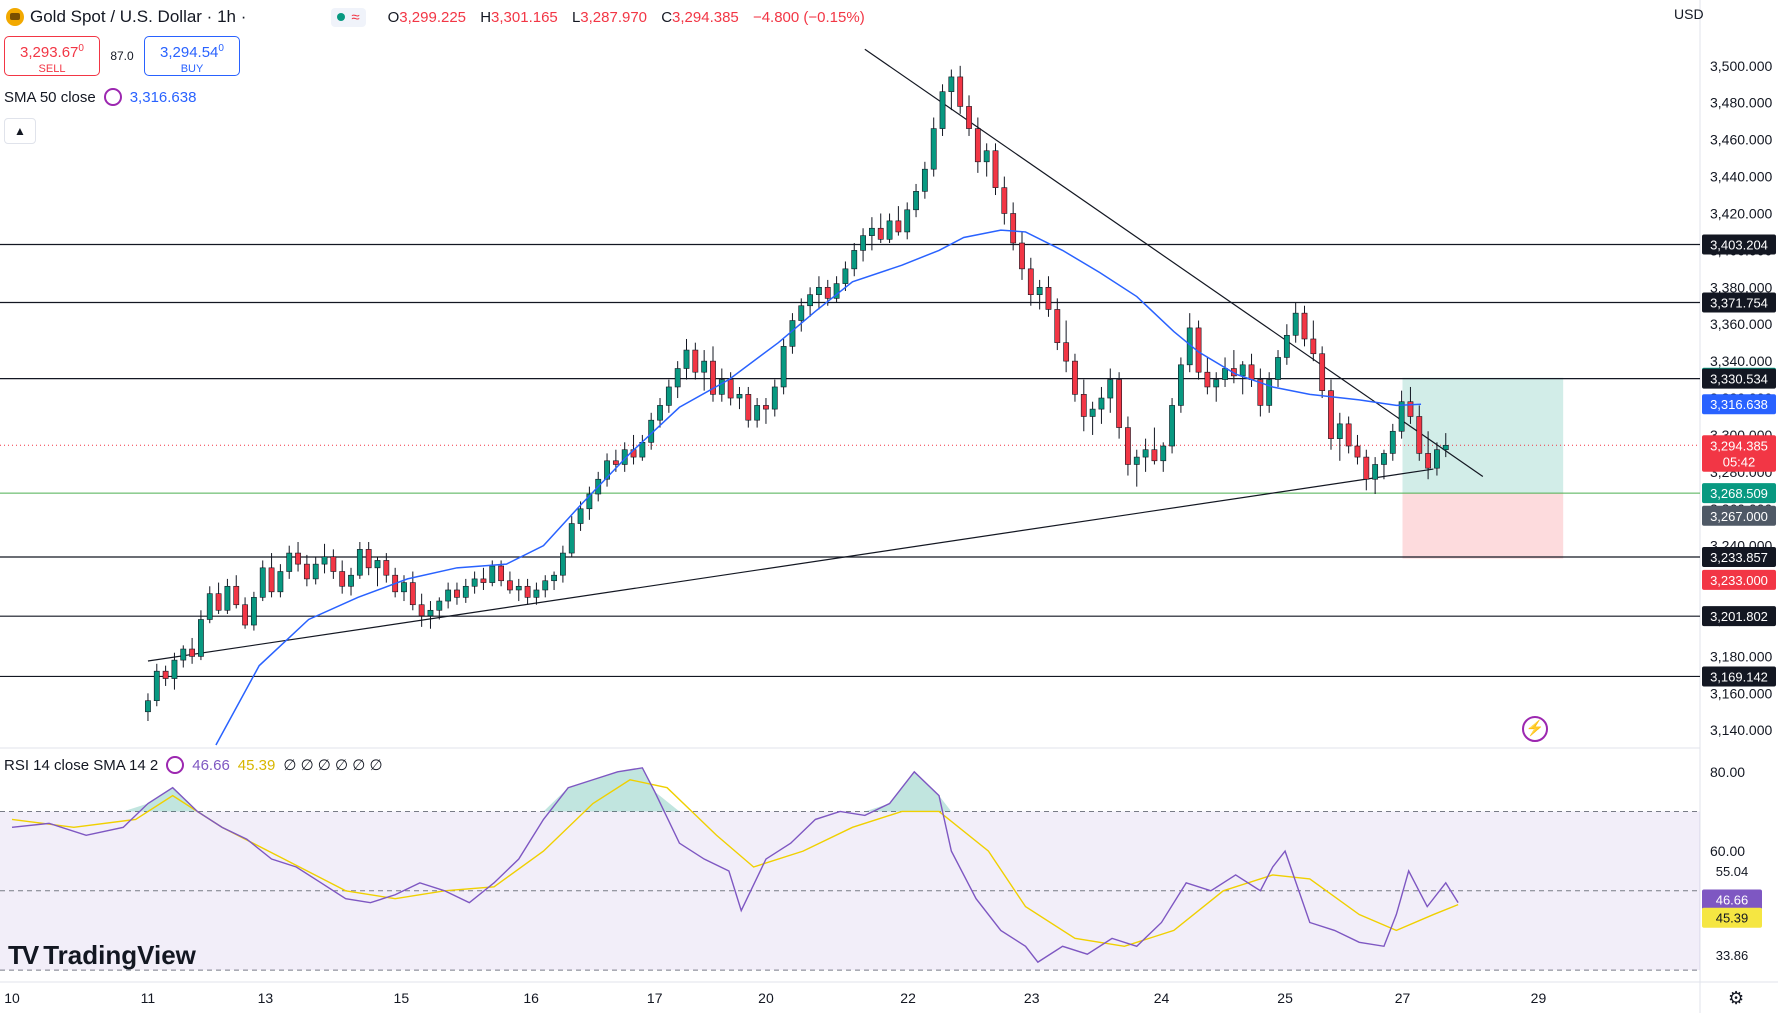 Image resolution: width=1778 pixels, height=1013 pixels. I want to click on open-value: 3,299.225, so click(433, 17).